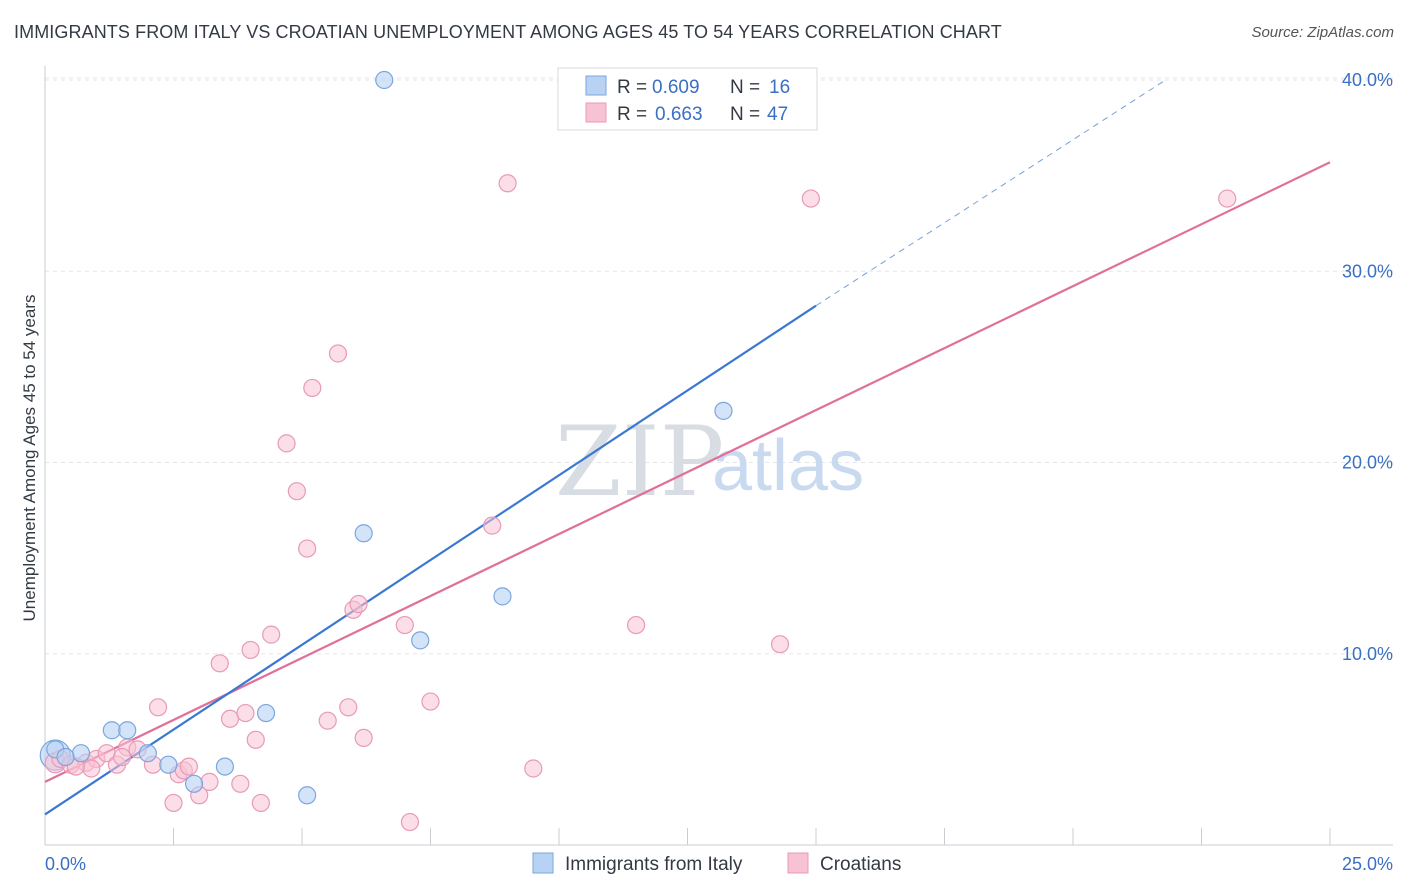  What do you see at coordinates (777, 114) in the screenshot?
I see `legend-n-value-croatians: 47` at bounding box center [777, 114].